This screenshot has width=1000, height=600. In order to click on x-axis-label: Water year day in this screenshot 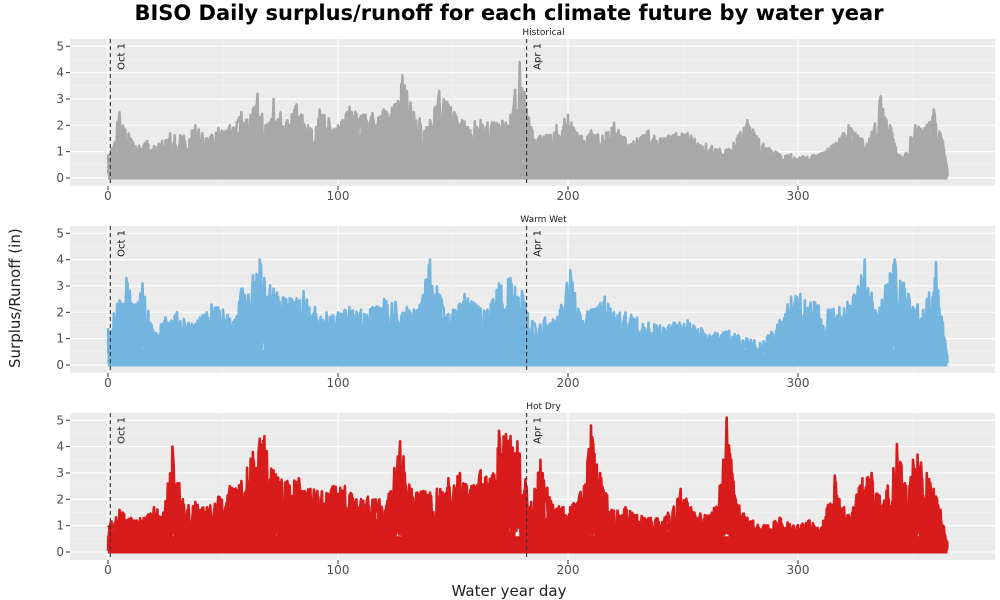, I will do `click(509, 591)`.